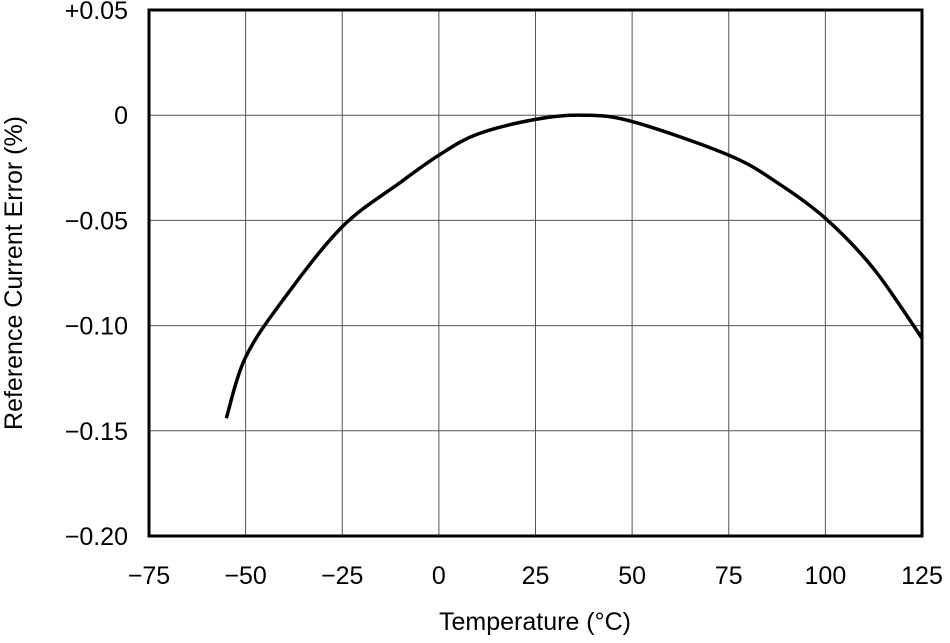 The image size is (950, 643). I want to click on x-tick-label: 50, so click(632, 576).